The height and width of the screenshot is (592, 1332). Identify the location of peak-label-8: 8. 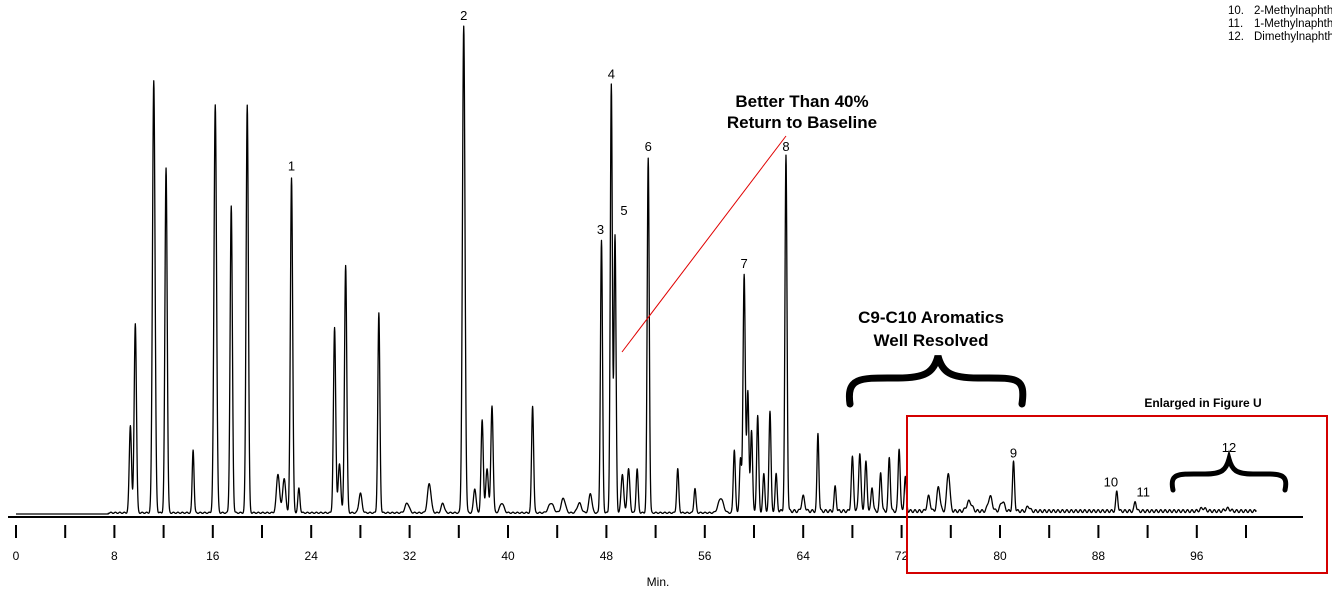
(785, 146).